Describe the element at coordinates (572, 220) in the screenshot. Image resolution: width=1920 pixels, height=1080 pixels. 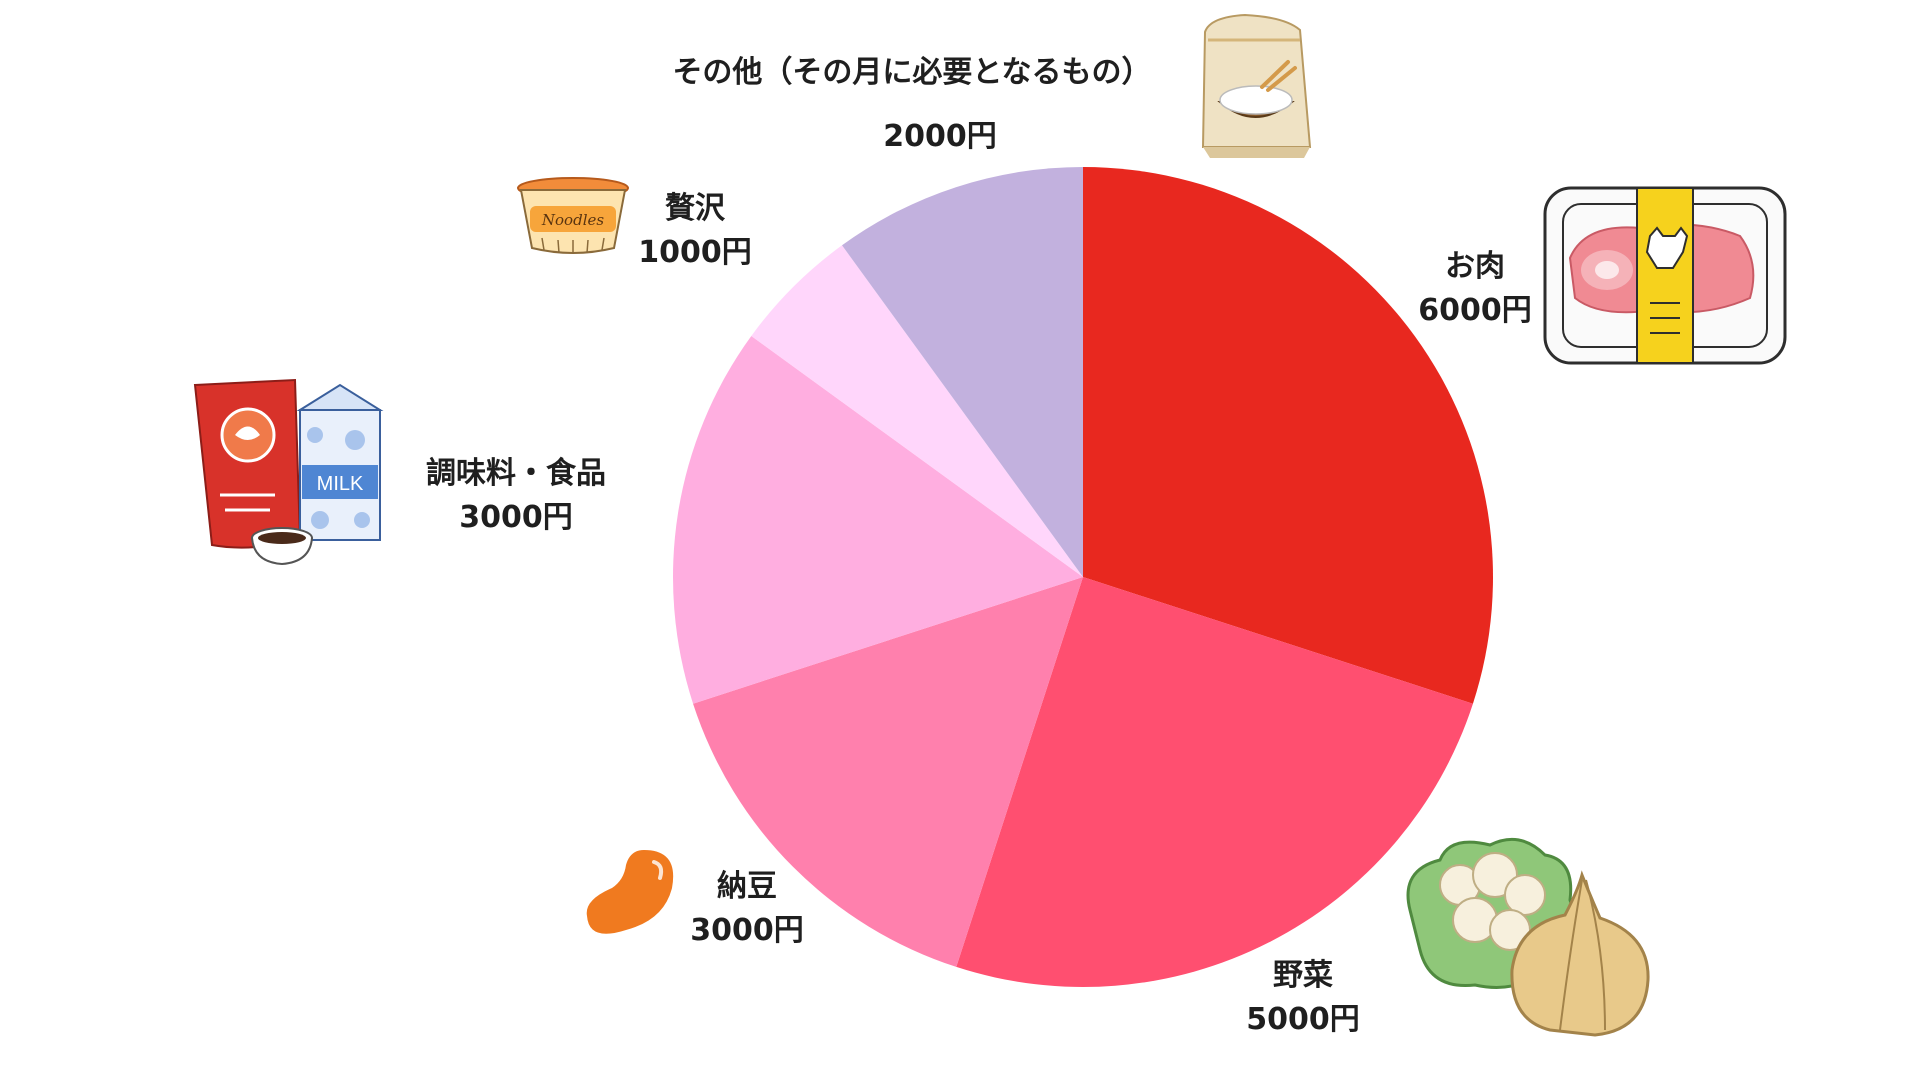
I see `svg-text: Noodles` at that location.